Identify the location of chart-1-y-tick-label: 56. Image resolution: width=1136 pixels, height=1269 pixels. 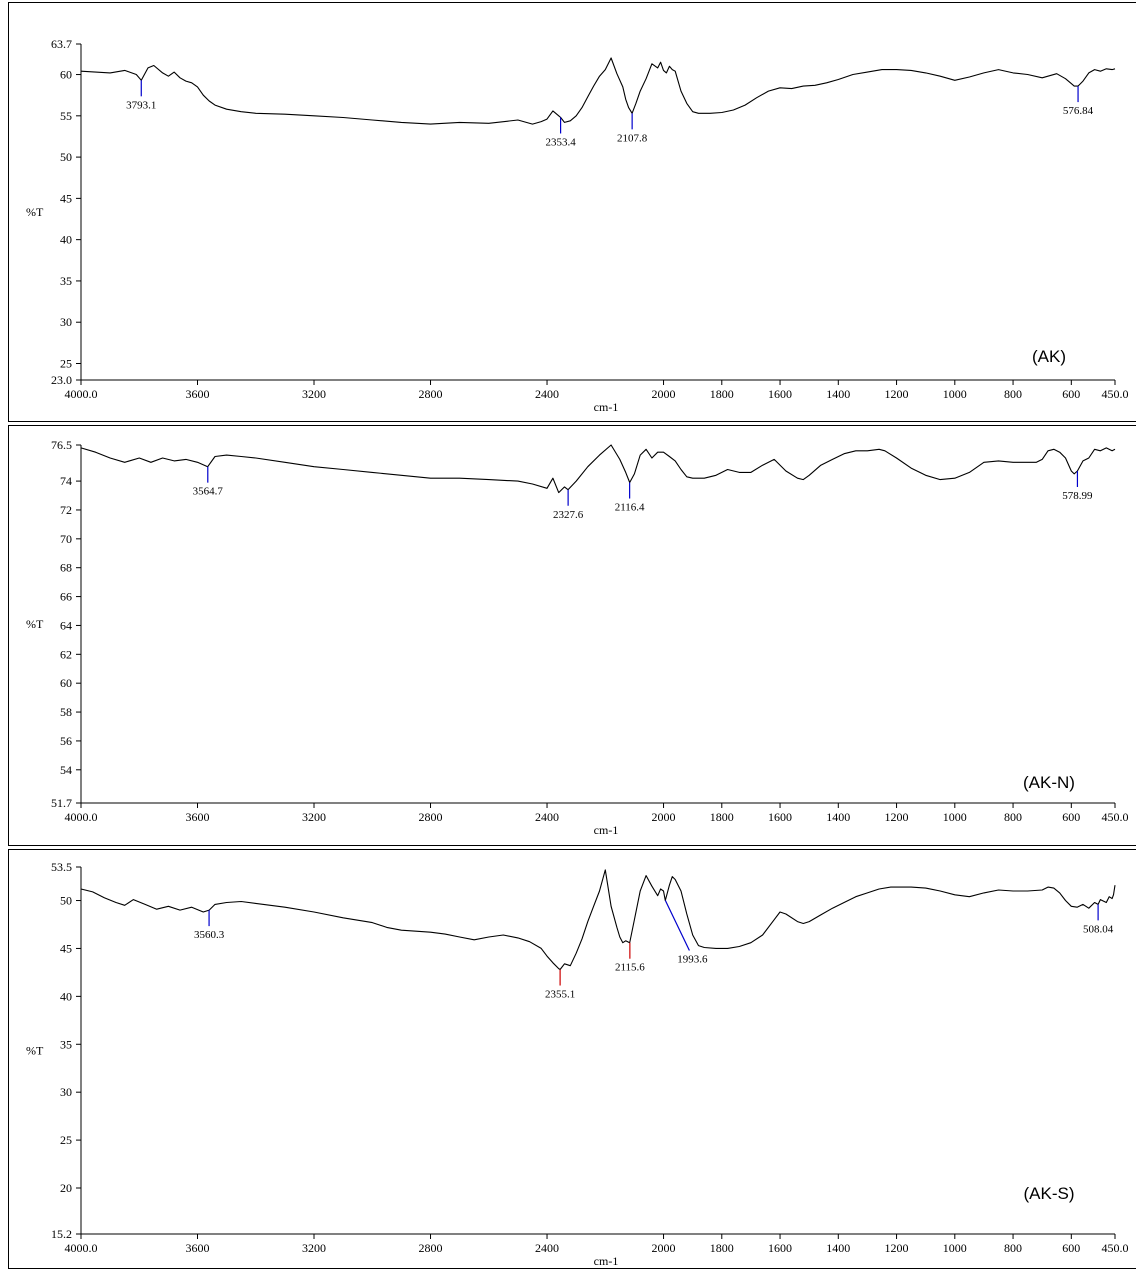
(66, 741).